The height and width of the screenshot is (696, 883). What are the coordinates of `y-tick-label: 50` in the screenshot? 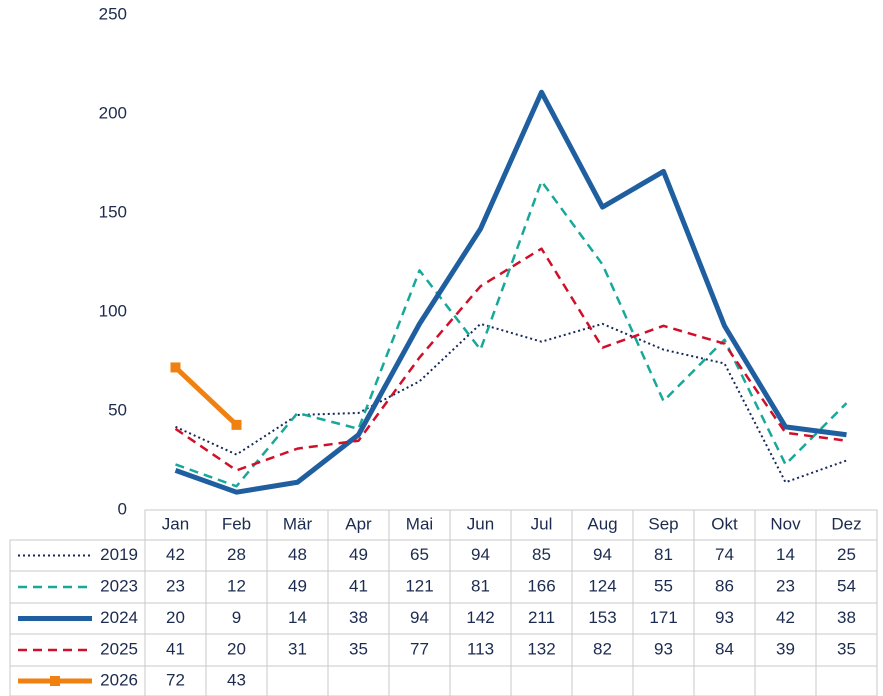 It's located at (117, 409).